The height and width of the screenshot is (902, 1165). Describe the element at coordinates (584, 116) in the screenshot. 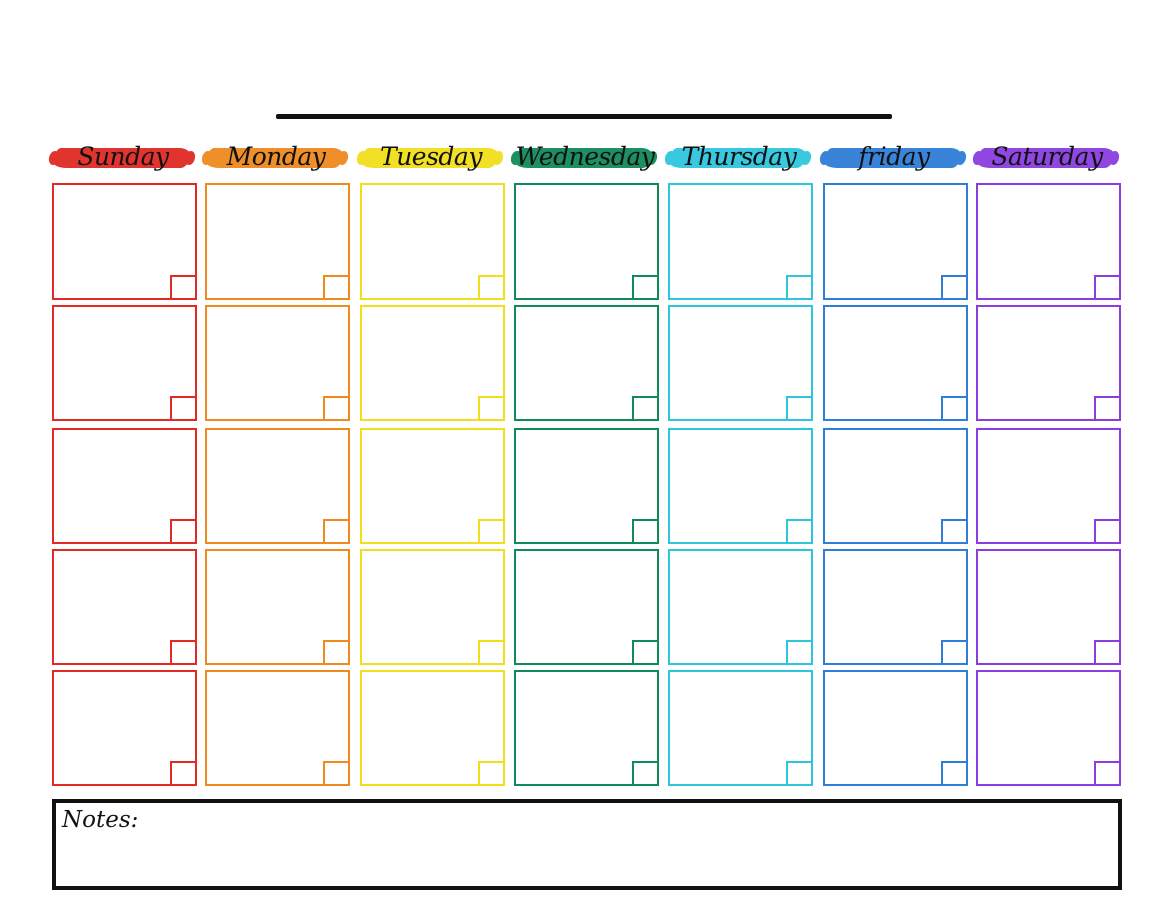

I see `month-title-line` at that location.